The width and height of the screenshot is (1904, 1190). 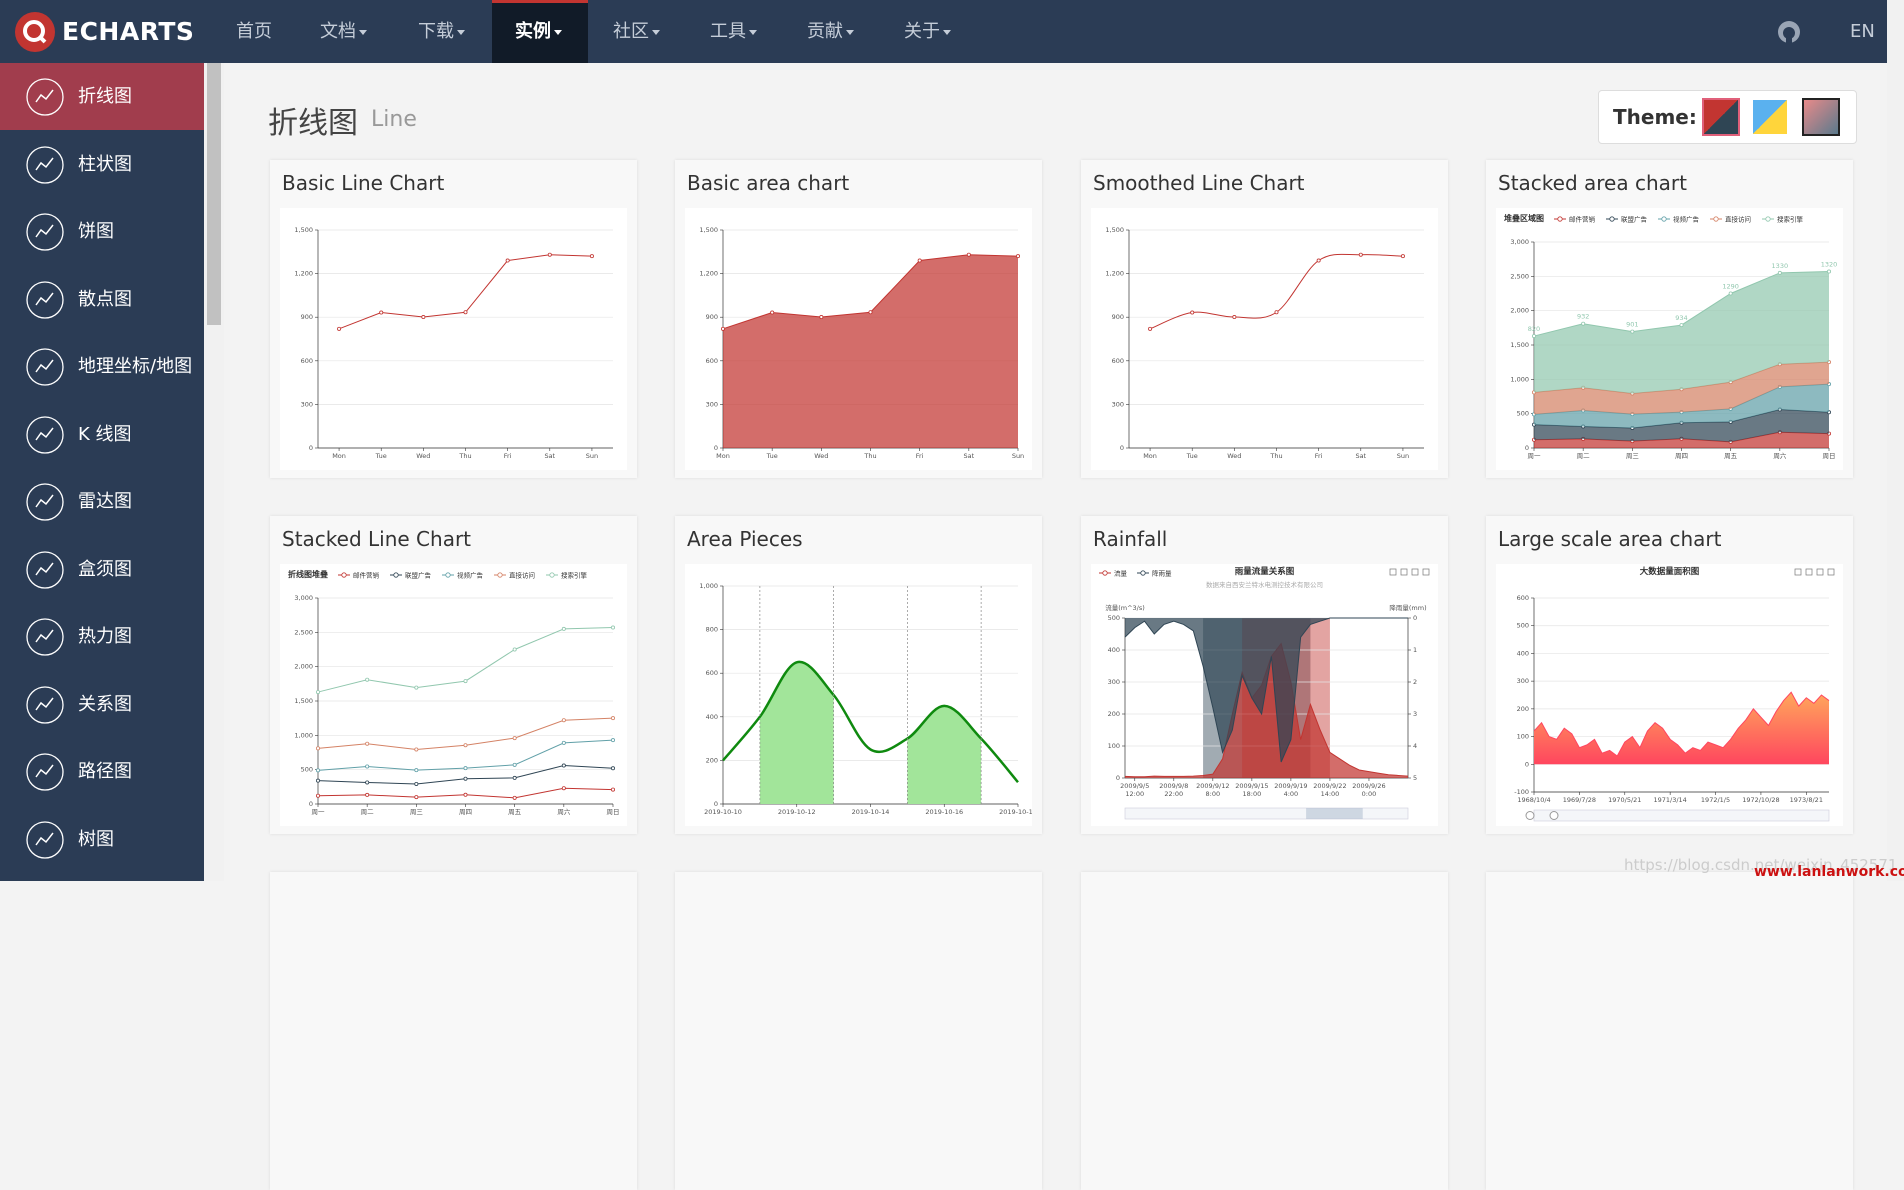 What do you see at coordinates (343, 31) in the screenshot?
I see `nav-item: 文档` at bounding box center [343, 31].